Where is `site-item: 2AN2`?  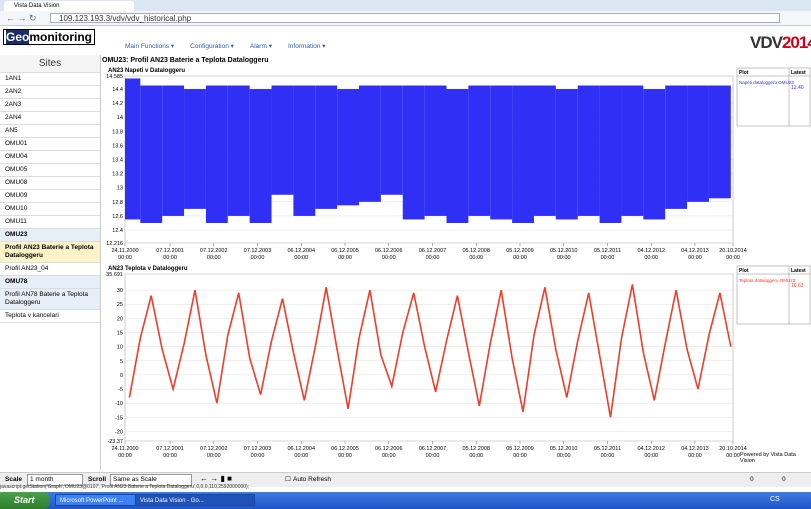 site-item: 2AN2 is located at coordinates (50, 92).